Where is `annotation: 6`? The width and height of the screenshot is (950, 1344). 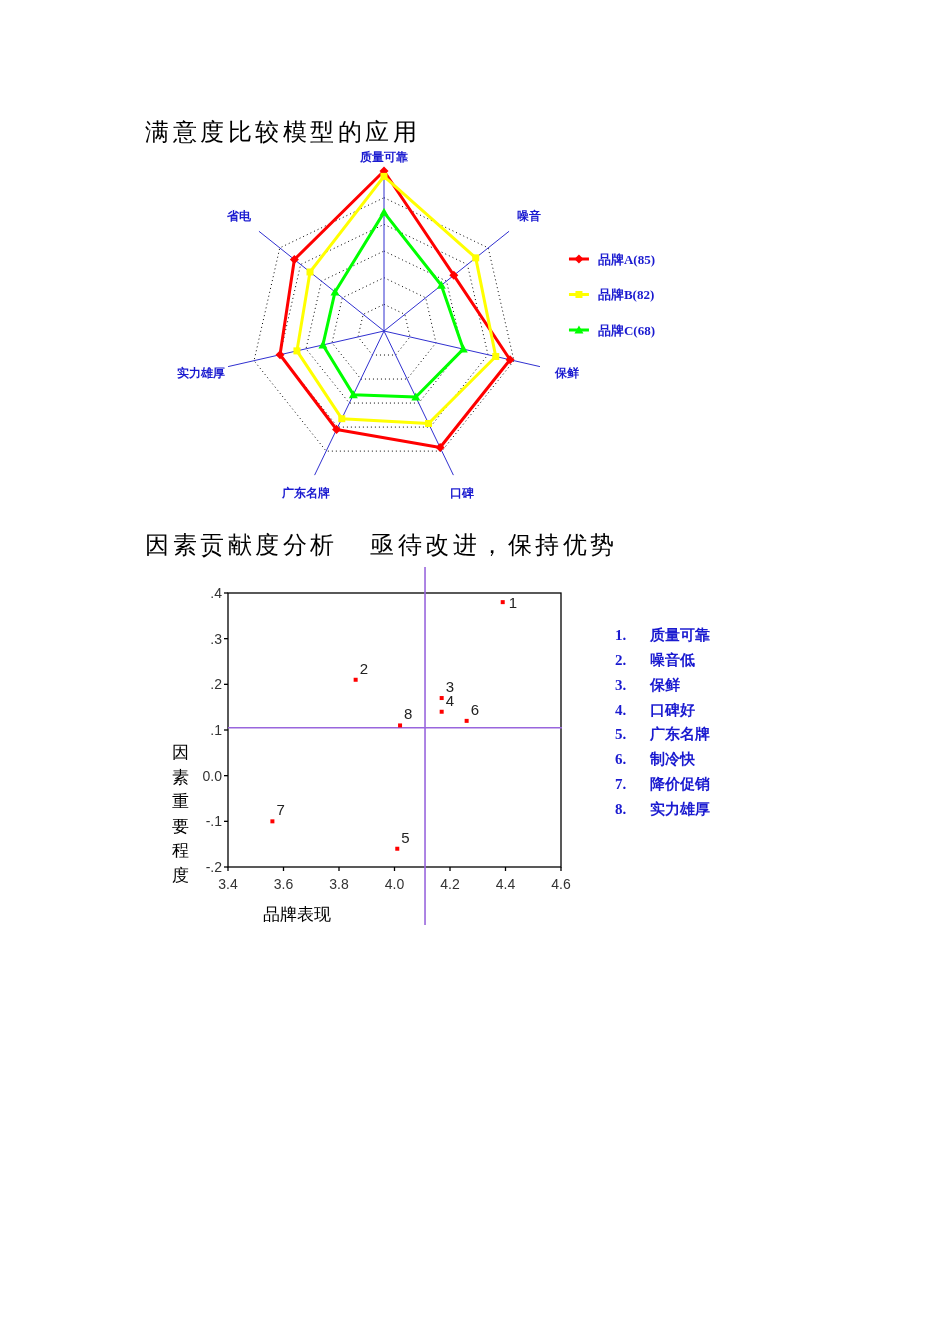
annotation: 6 is located at coordinates (474, 709).